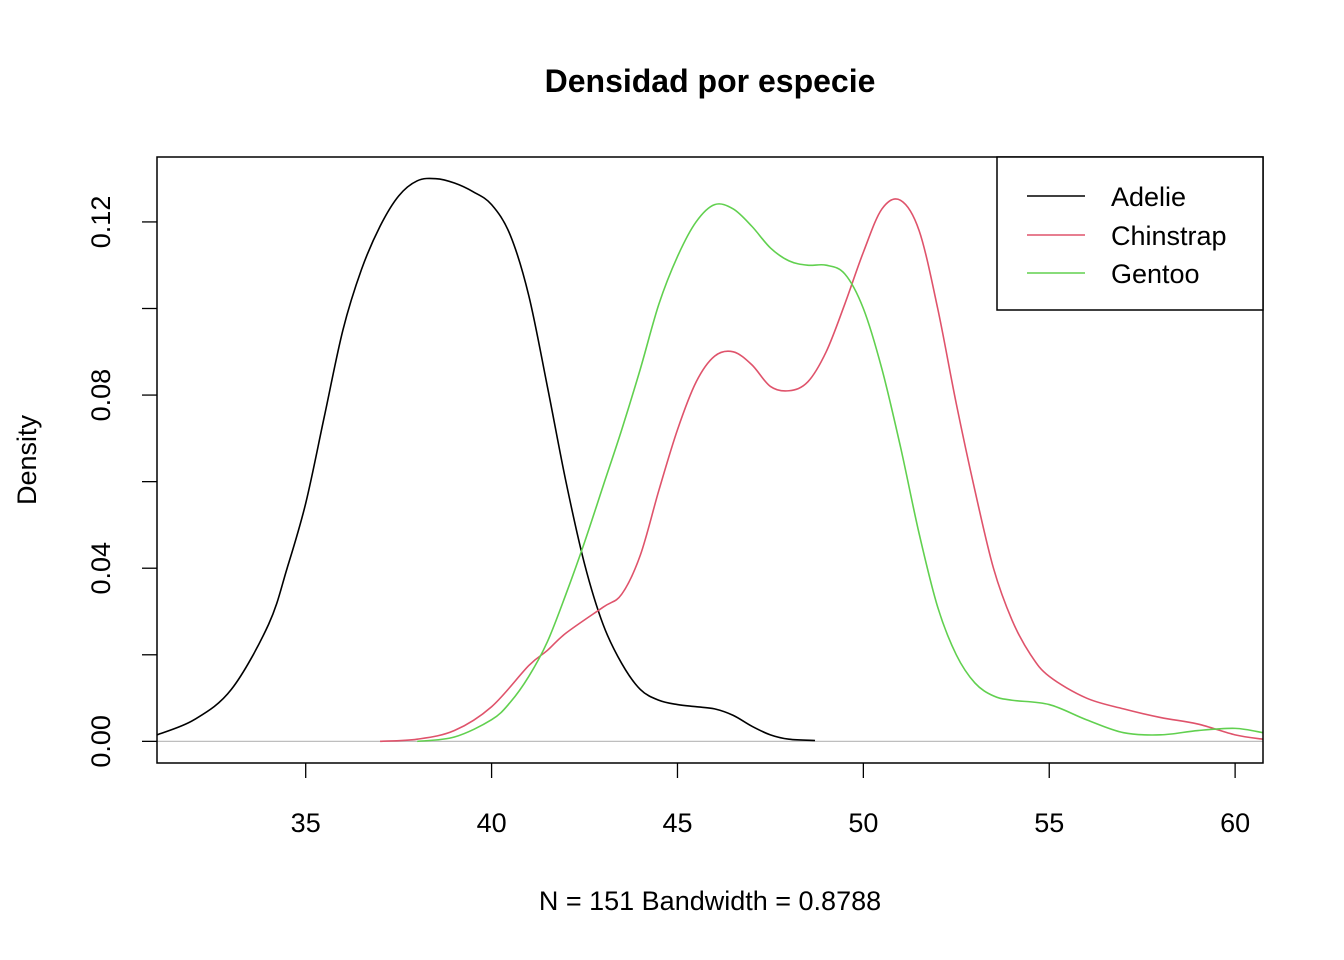 This screenshot has height=960, width=1344. What do you see at coordinates (770, 800) in the screenshot?
I see `x-axis: 35 40 45 50 55 60` at bounding box center [770, 800].